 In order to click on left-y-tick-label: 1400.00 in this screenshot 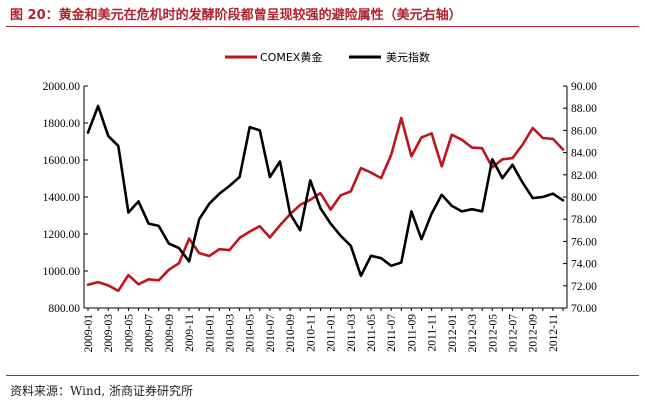, I will do `click(62, 198)`.